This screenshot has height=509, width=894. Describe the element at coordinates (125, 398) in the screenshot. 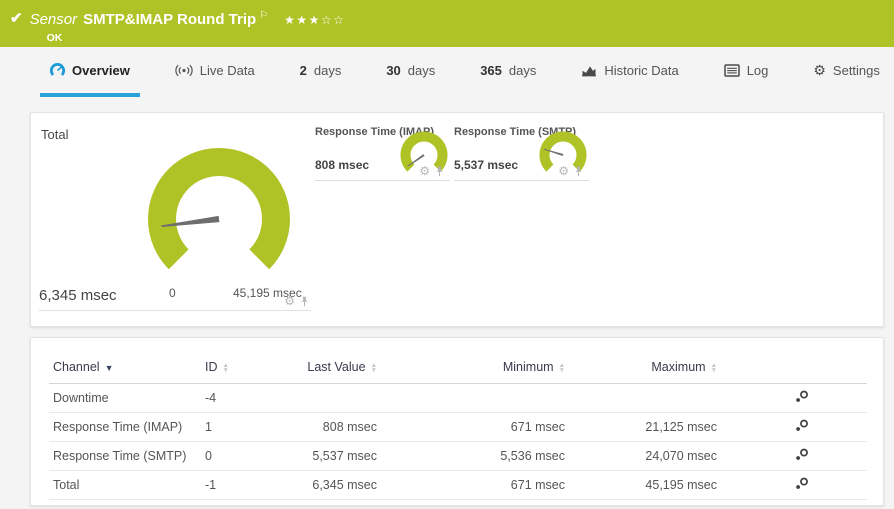

I see `channel-name: Downtime` at that location.